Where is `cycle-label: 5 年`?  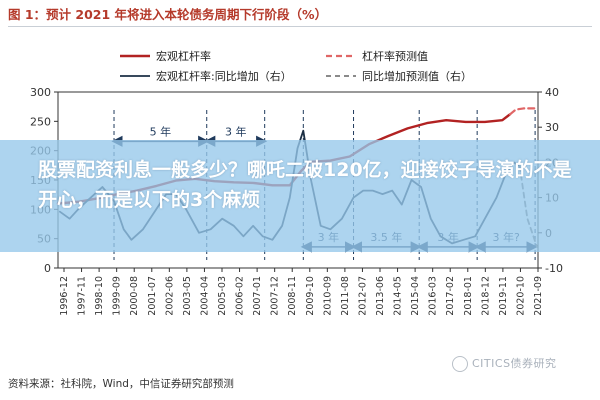
cycle-label: 5 年 is located at coordinates (161, 131).